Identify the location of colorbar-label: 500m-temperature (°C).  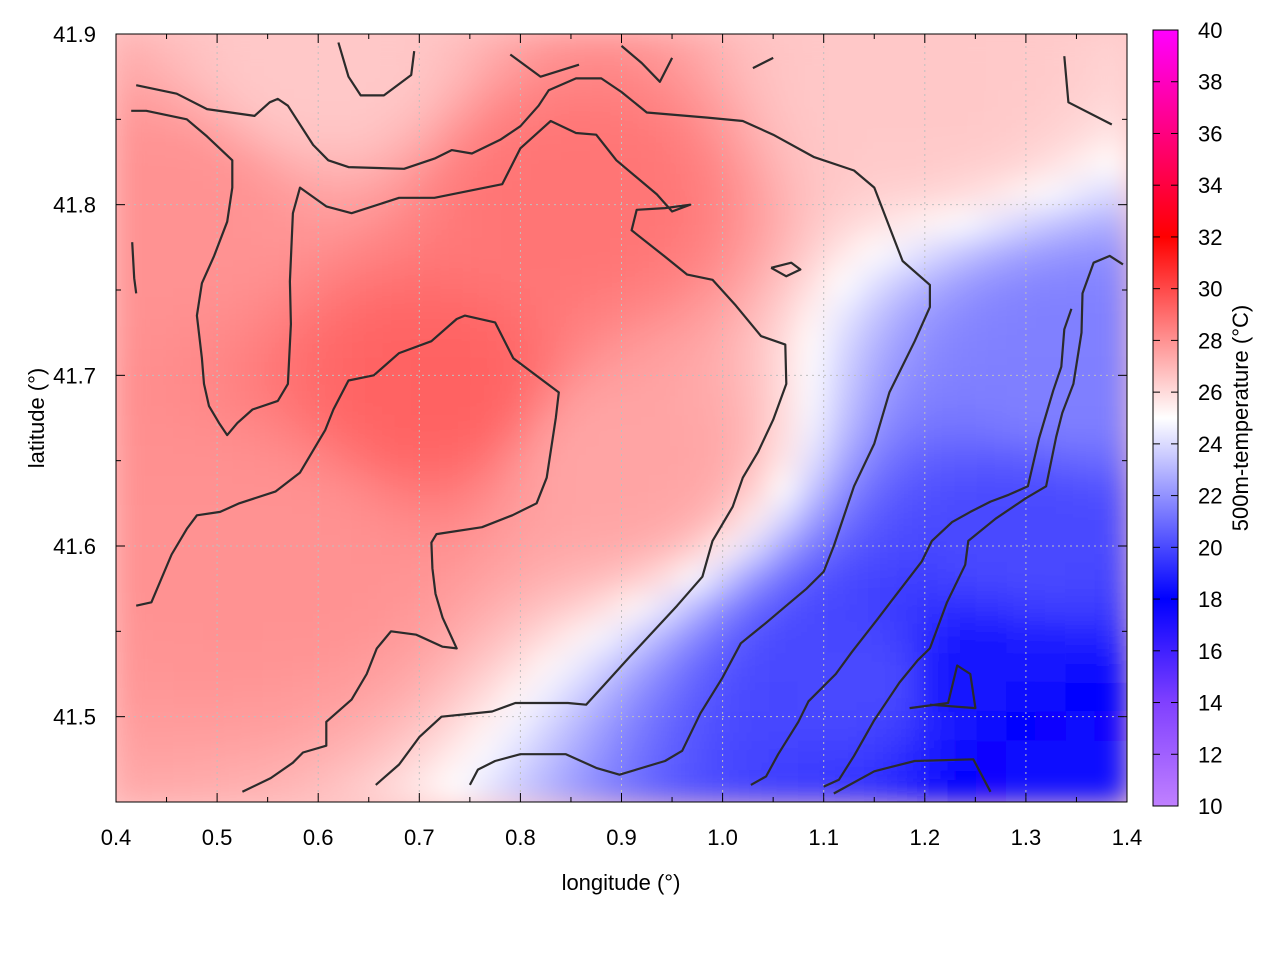
(1240, 418).